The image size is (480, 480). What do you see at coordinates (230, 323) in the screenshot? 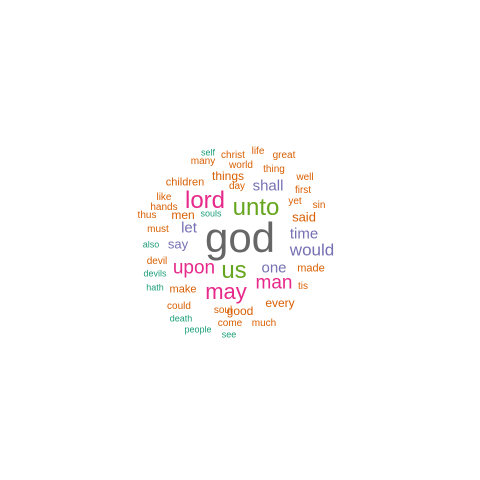
I see `word-come: come` at bounding box center [230, 323].